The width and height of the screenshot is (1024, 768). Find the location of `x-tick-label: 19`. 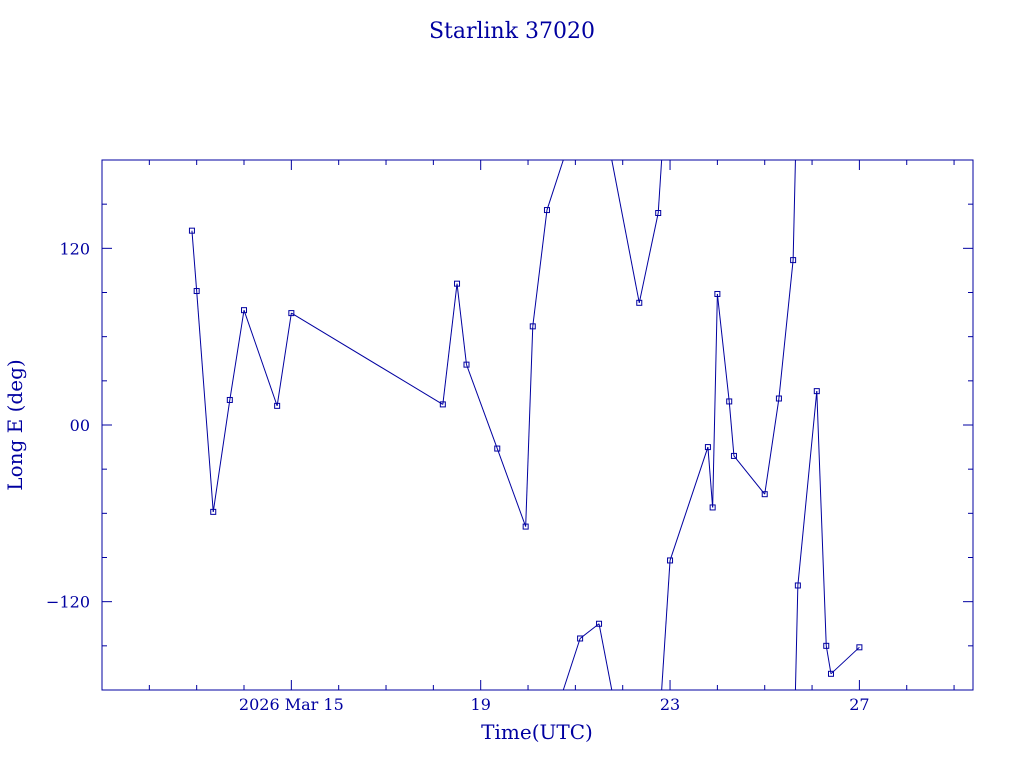

x-tick-label: 19 is located at coordinates (481, 704).